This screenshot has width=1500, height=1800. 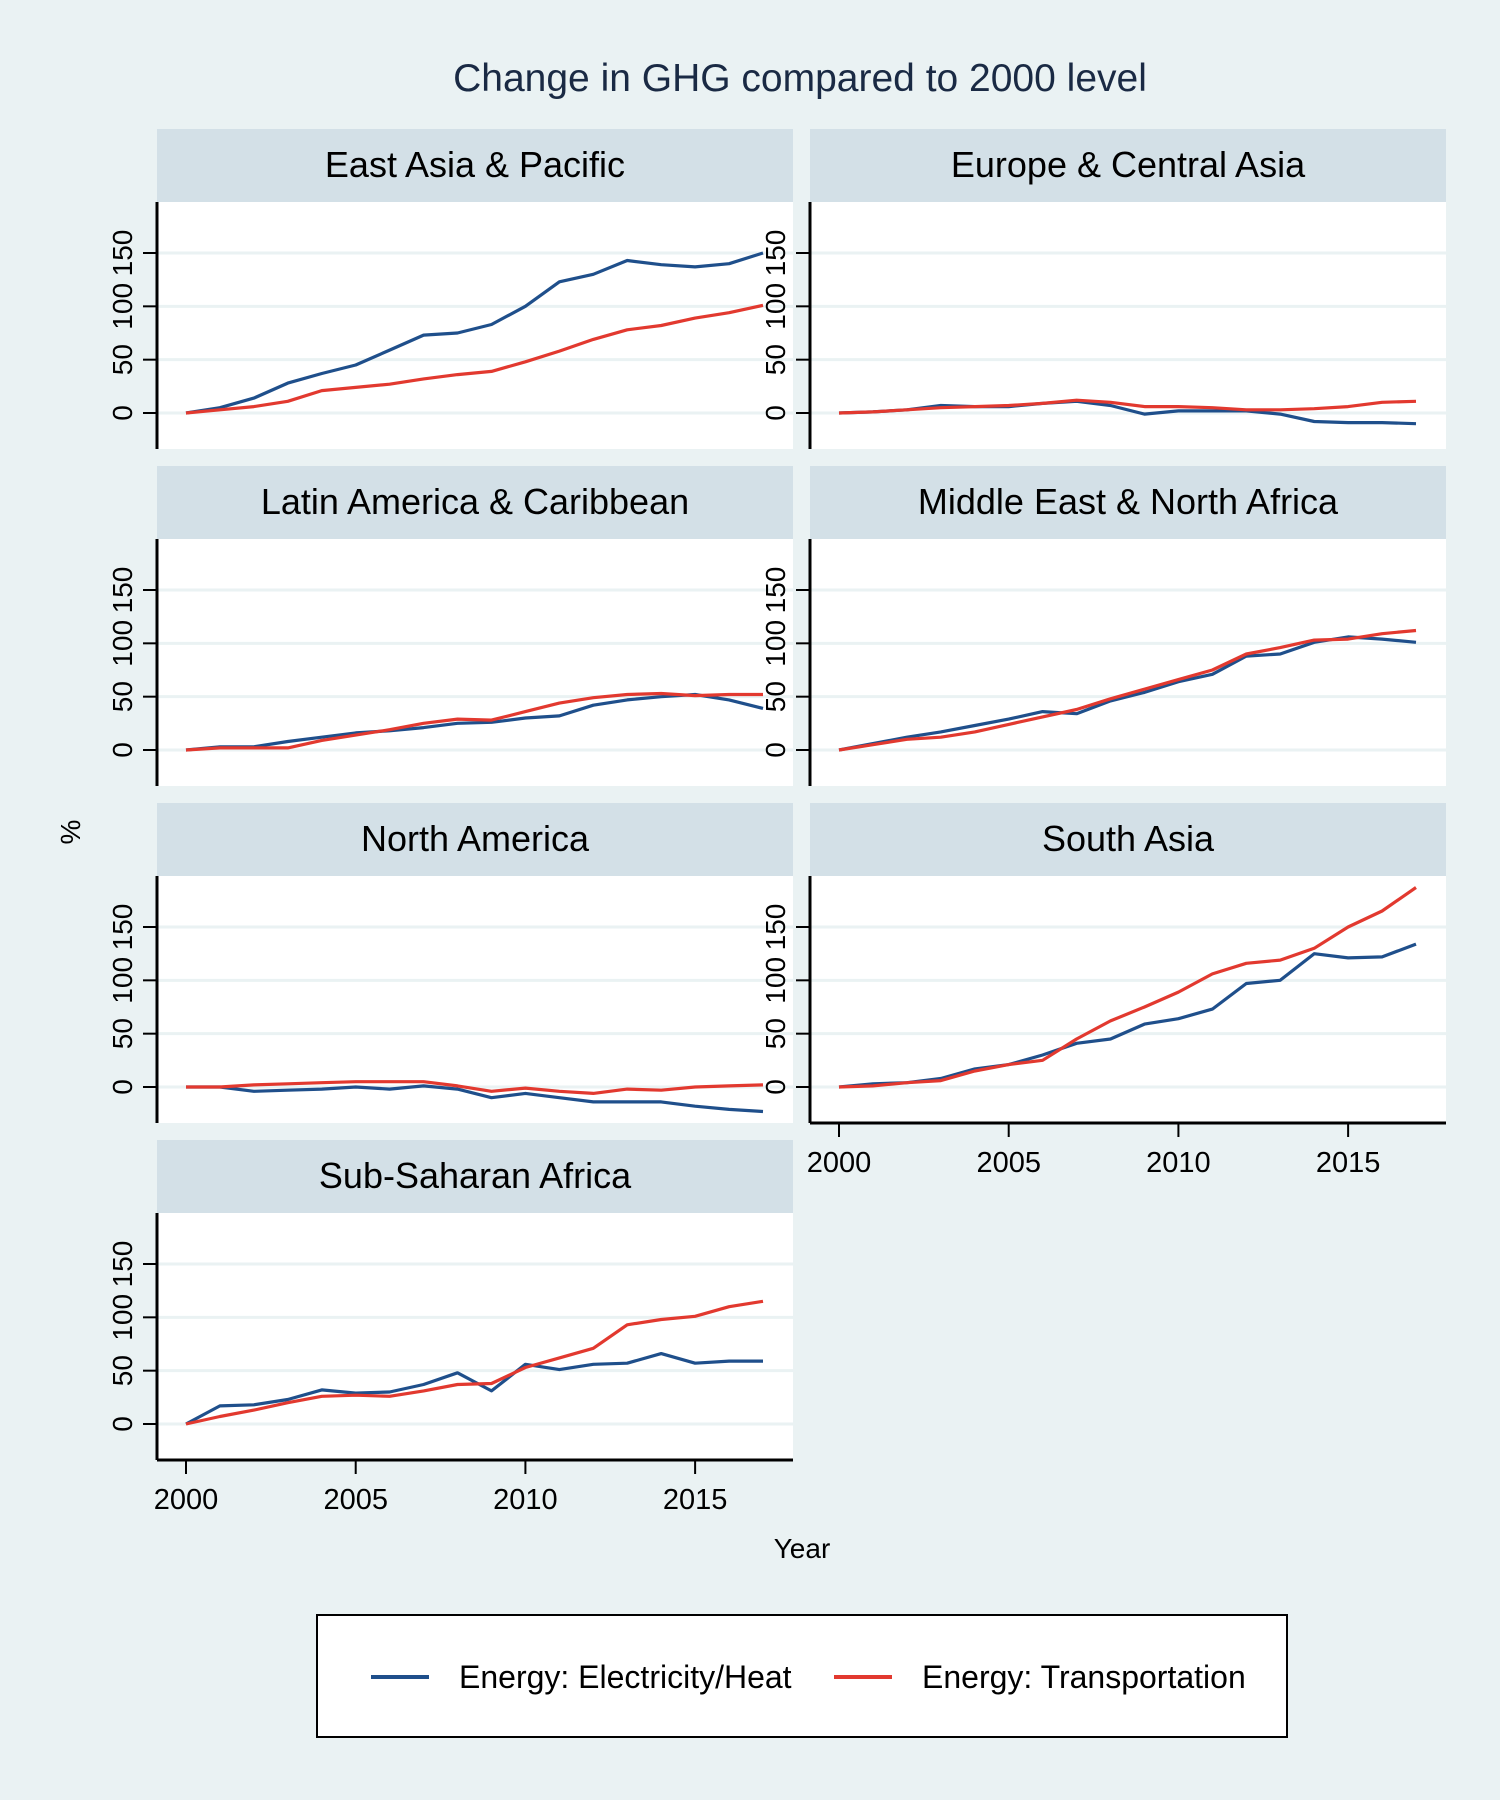 I want to click on panel-latin-america-and-caribbean: Latin America & Caribbean 0 50 100 150, so click(x=450, y=626).